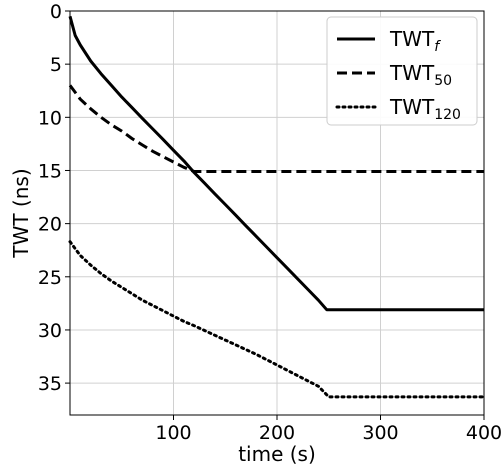  What do you see at coordinates (437, 47) in the screenshot?
I see `legend-label-subscript: f` at bounding box center [437, 47].